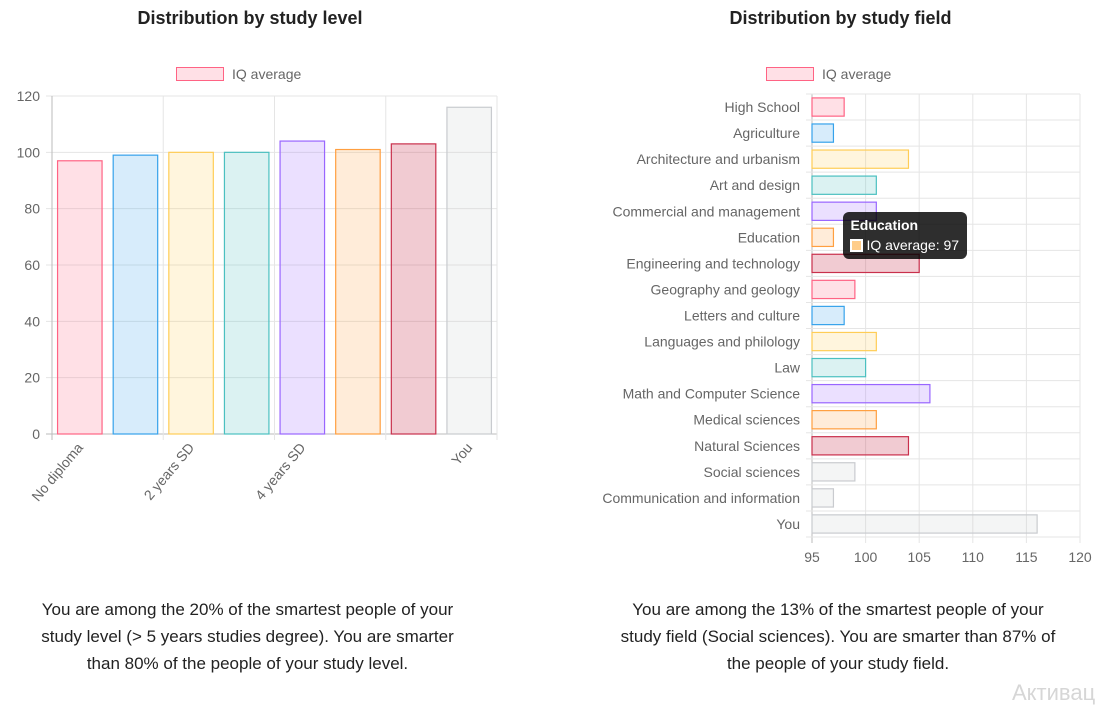 This screenshot has height=706, width=1101. I want to click on watermark-text: Активац, so click(1054, 692).